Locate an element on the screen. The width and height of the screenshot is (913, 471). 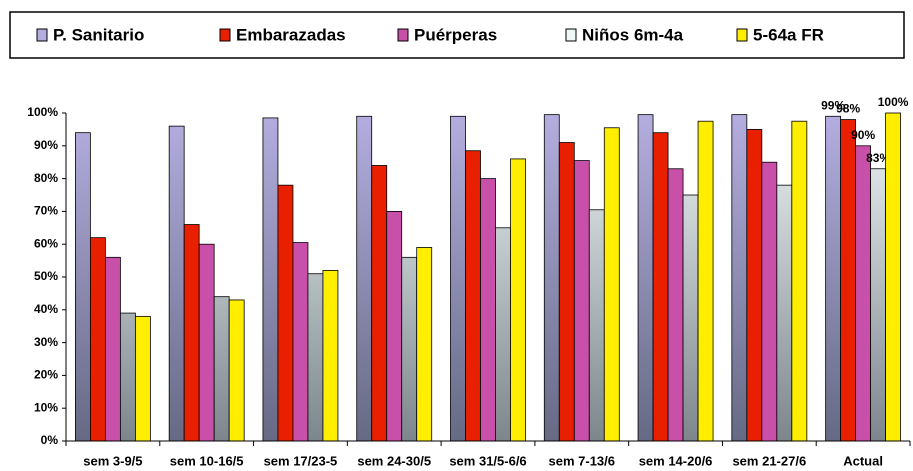
legend-label: P. Sanitario is located at coordinates (98, 34).